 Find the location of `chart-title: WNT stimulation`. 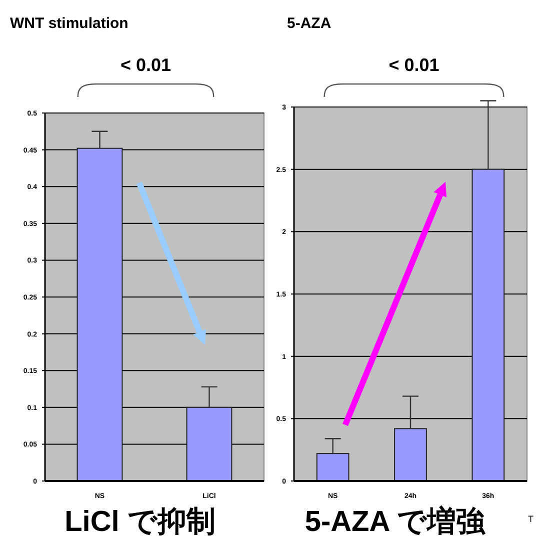

chart-title: WNT stimulation is located at coordinates (69, 23).